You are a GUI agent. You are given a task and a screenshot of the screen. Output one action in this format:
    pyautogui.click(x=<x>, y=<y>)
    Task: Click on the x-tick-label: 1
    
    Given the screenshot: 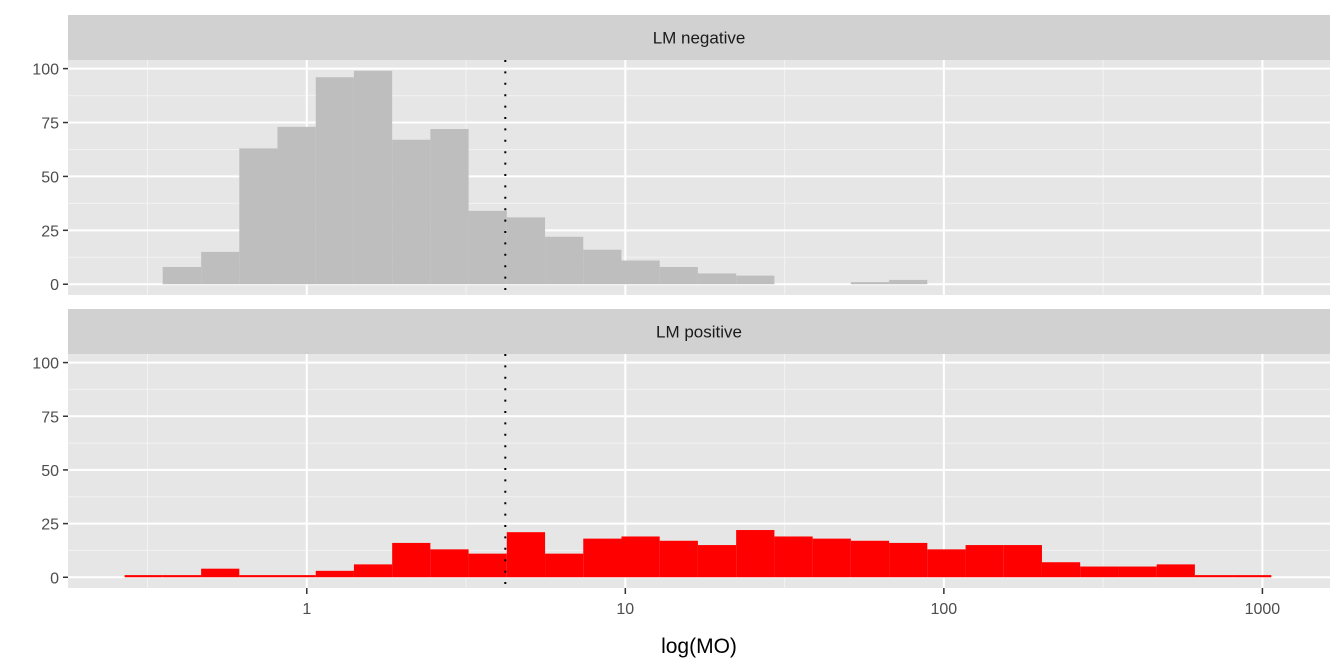 What is the action you would take?
    pyautogui.click(x=306, y=609)
    